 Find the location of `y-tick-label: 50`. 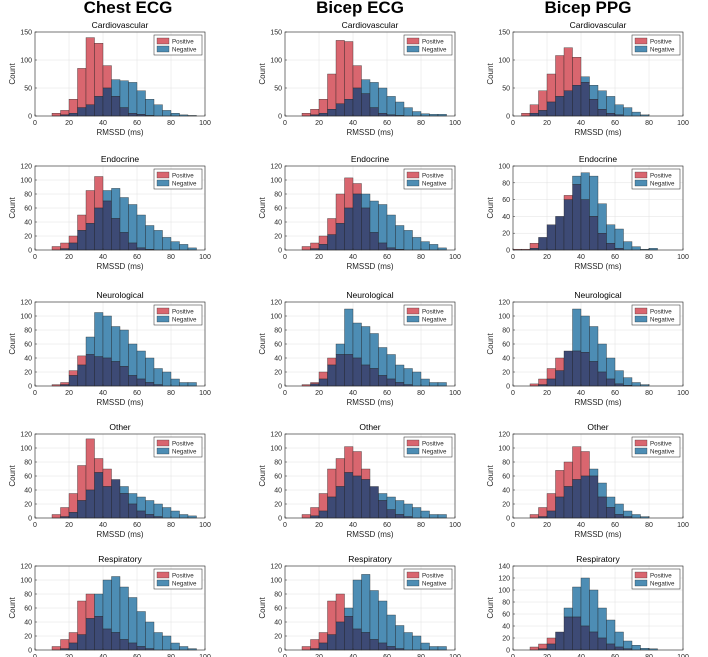

y-tick-label: 50 is located at coordinates (506, 89).